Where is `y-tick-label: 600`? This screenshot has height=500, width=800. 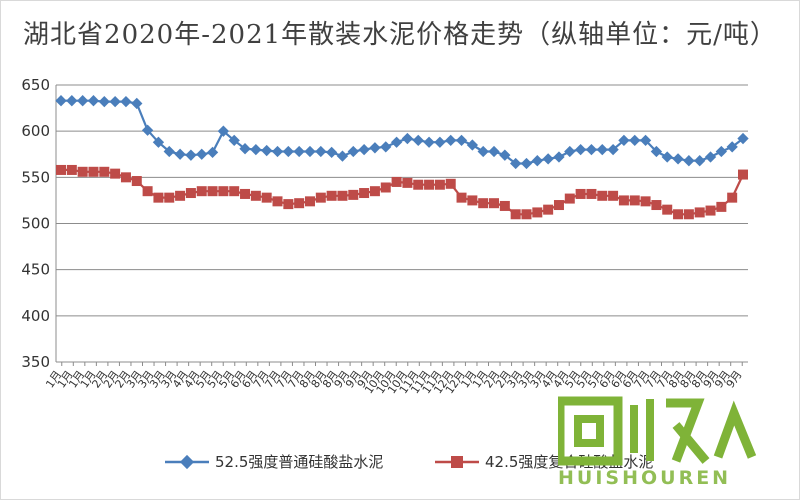 y-tick-label: 600 is located at coordinates (35, 131).